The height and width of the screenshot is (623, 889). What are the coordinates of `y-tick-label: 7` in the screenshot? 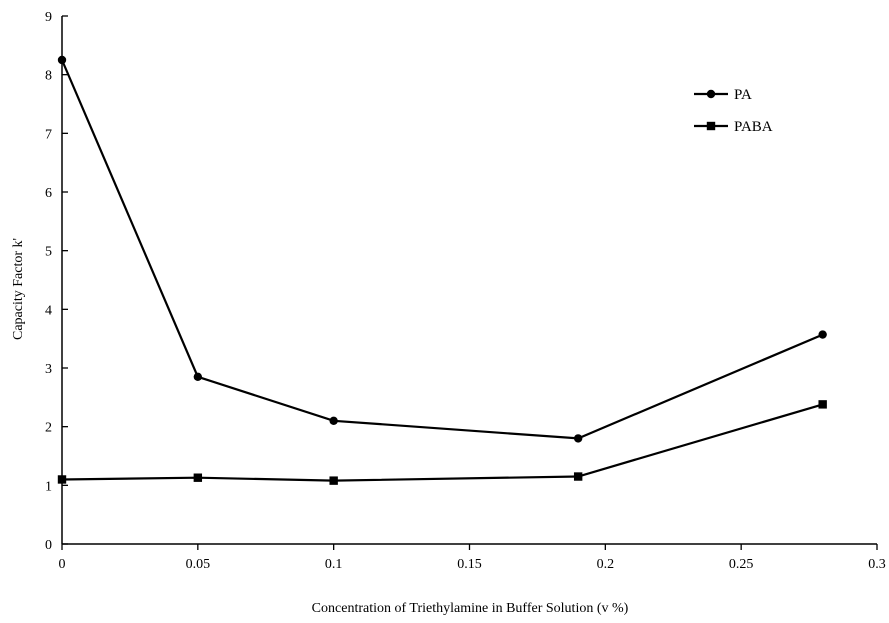 It's located at (48, 134).